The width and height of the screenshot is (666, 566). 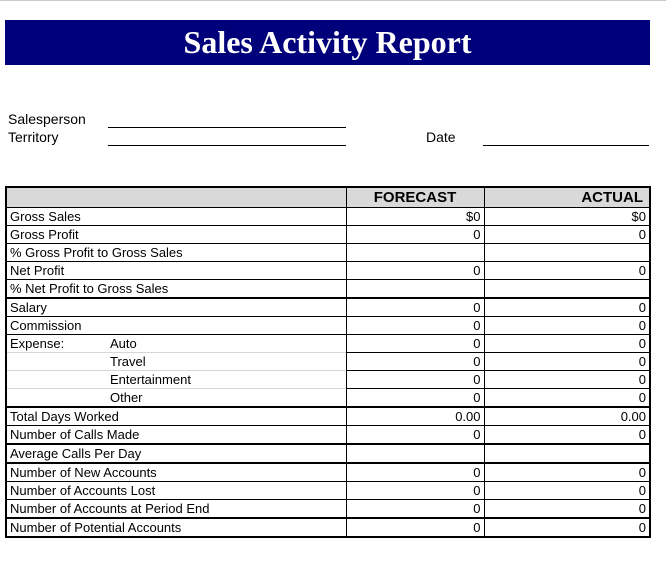 I want to click on top-border-line, so click(x=333, y=0).